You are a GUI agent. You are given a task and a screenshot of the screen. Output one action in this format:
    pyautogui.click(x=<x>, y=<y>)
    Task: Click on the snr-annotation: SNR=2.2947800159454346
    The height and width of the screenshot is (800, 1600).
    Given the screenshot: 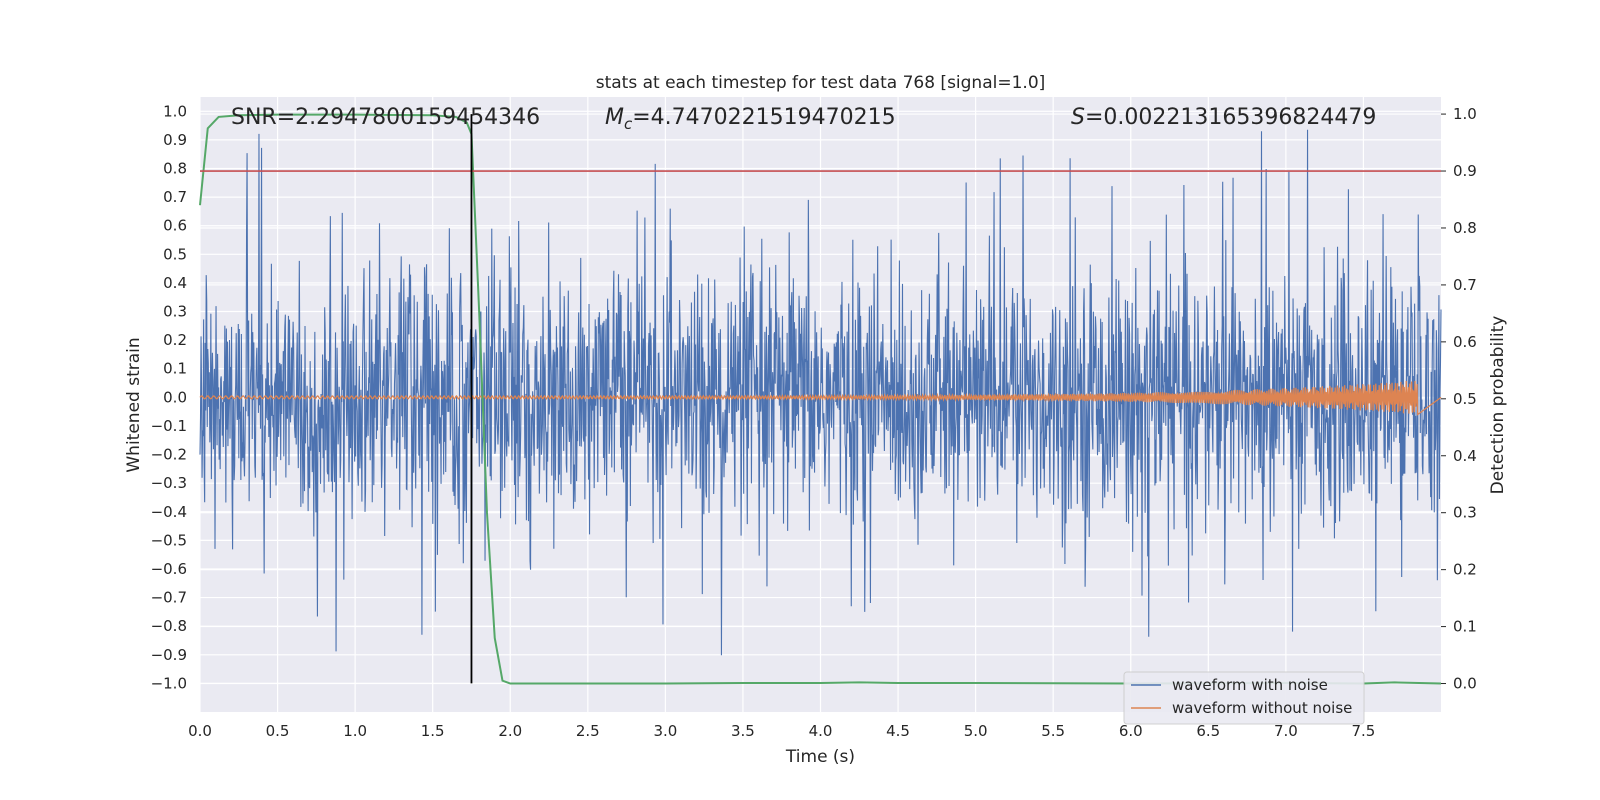 What is the action you would take?
    pyautogui.click(x=385, y=117)
    